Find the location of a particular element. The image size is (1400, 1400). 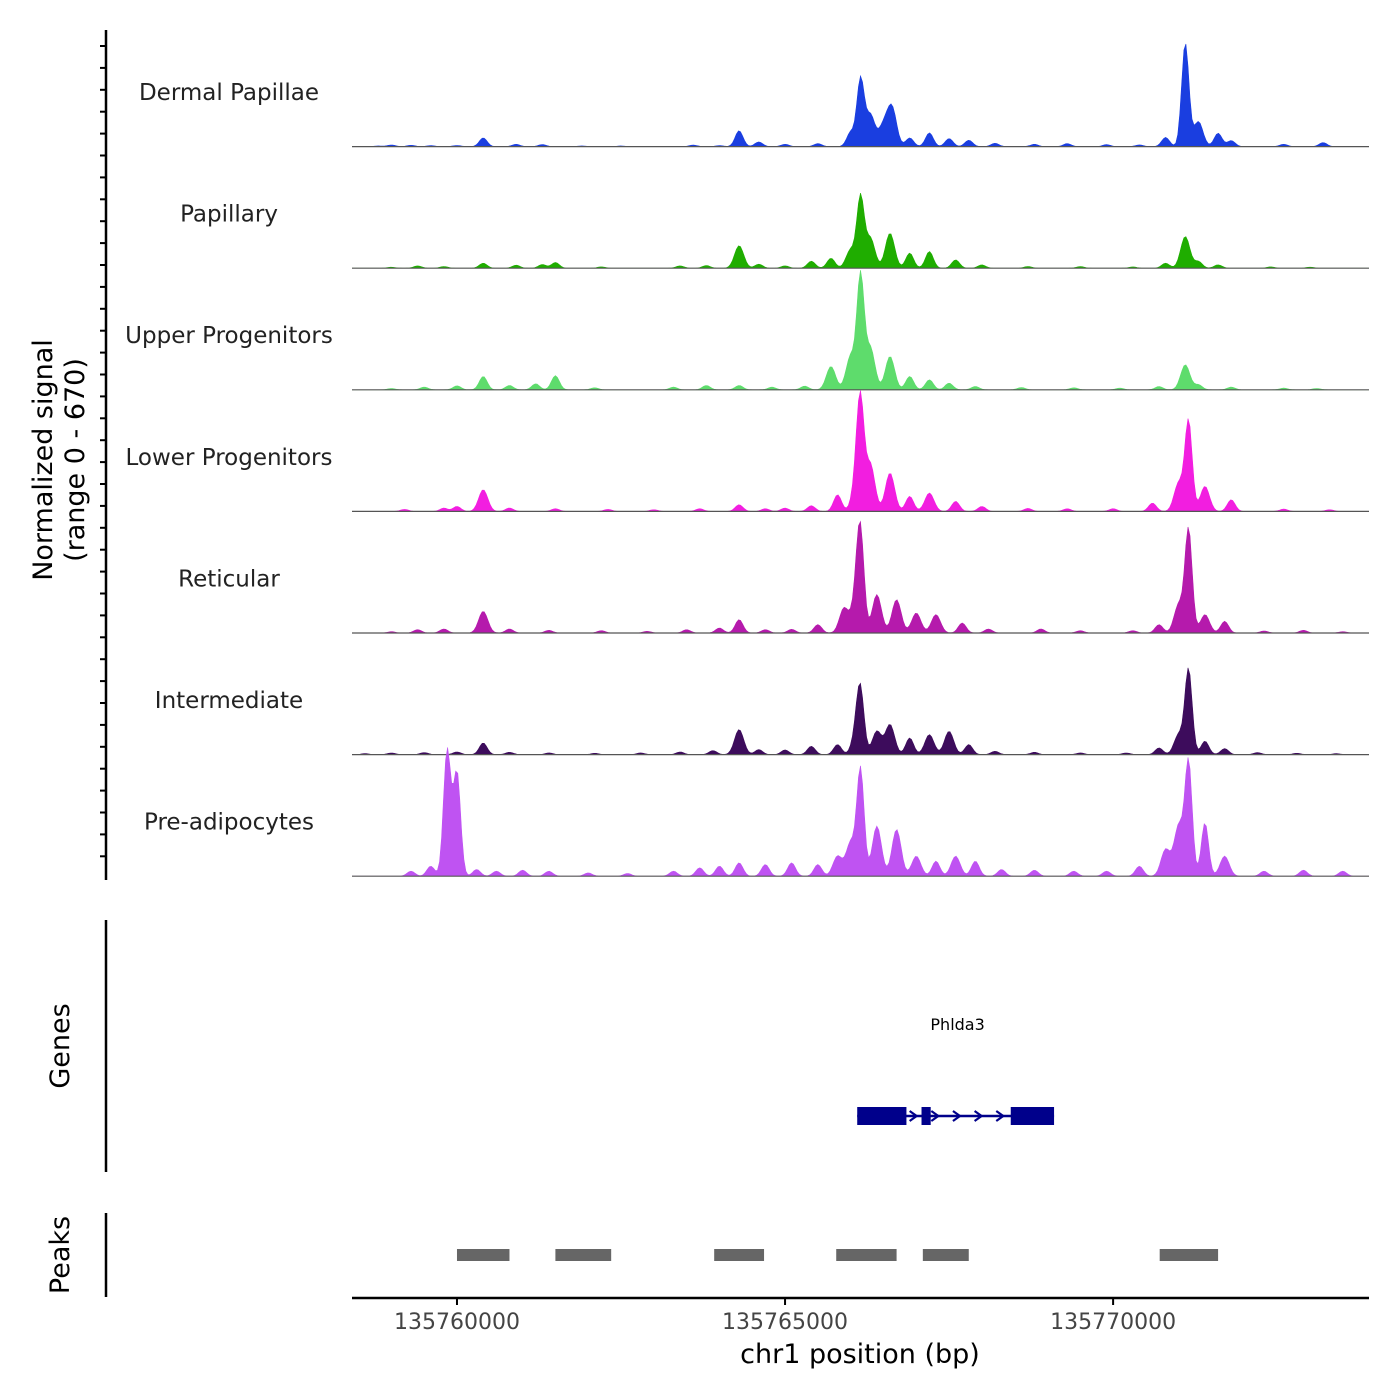

x-tick-label: 135770000 is located at coordinates (1113, 1322).